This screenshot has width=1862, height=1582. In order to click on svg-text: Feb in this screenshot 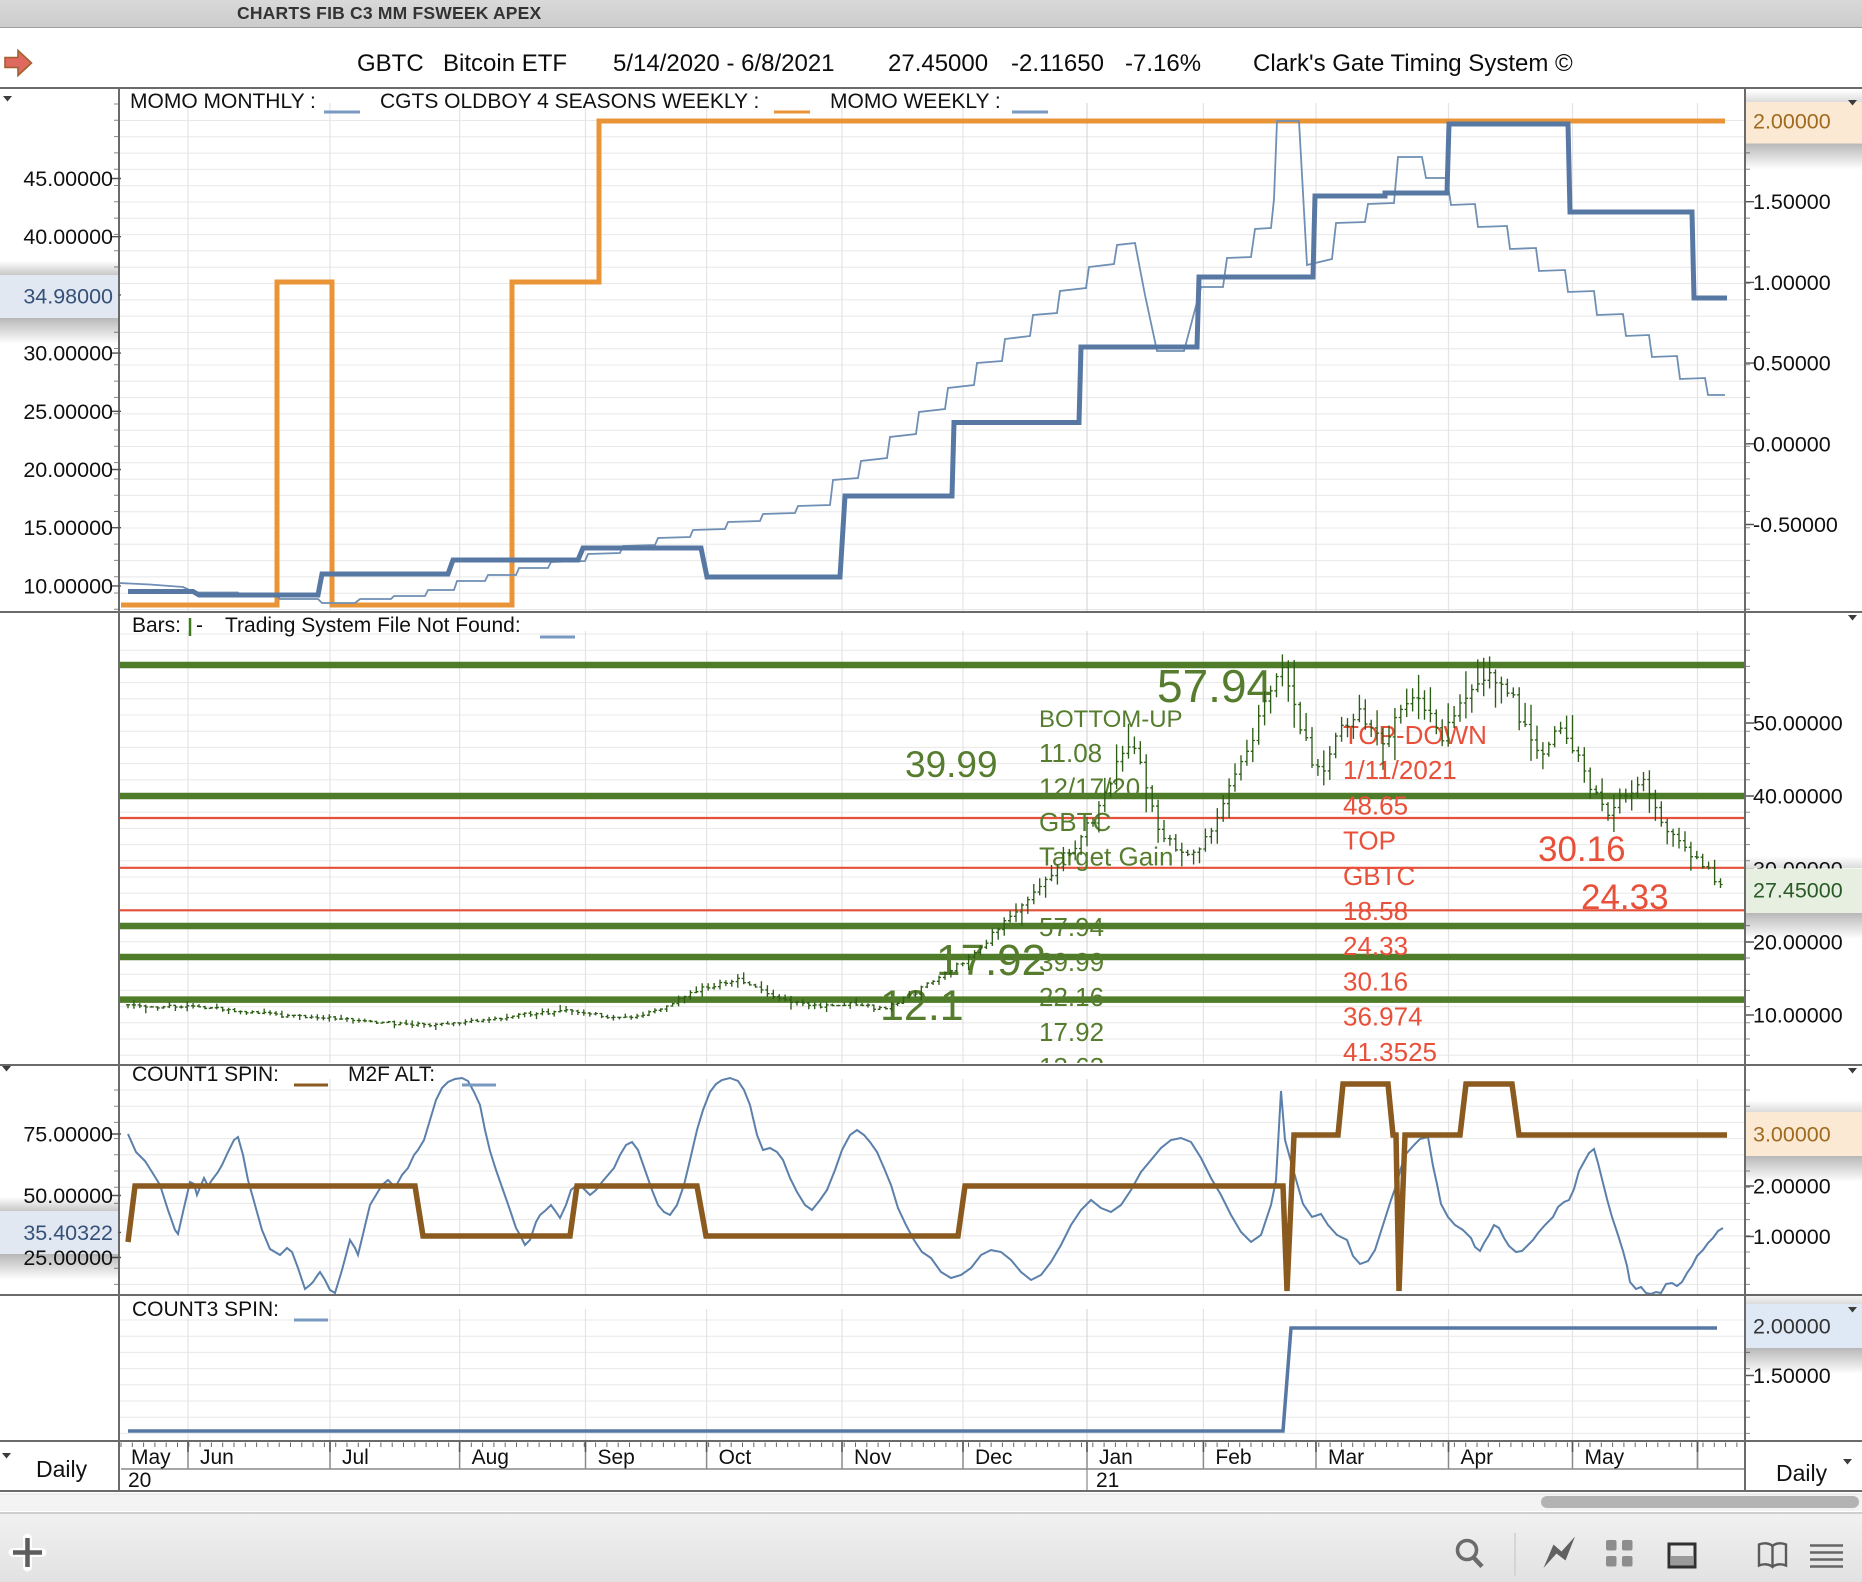, I will do `click(1233, 1457)`.